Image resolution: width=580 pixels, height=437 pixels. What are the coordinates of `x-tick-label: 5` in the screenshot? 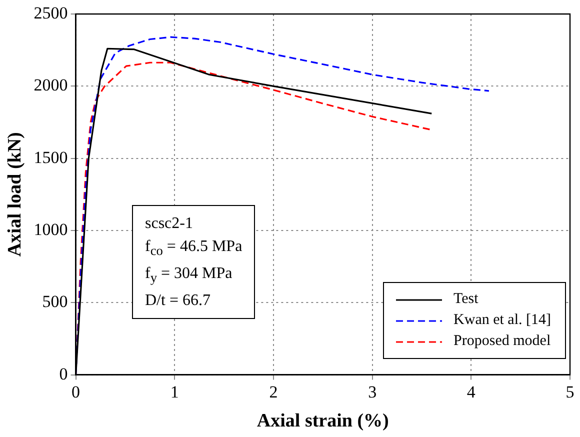 It's located at (570, 392).